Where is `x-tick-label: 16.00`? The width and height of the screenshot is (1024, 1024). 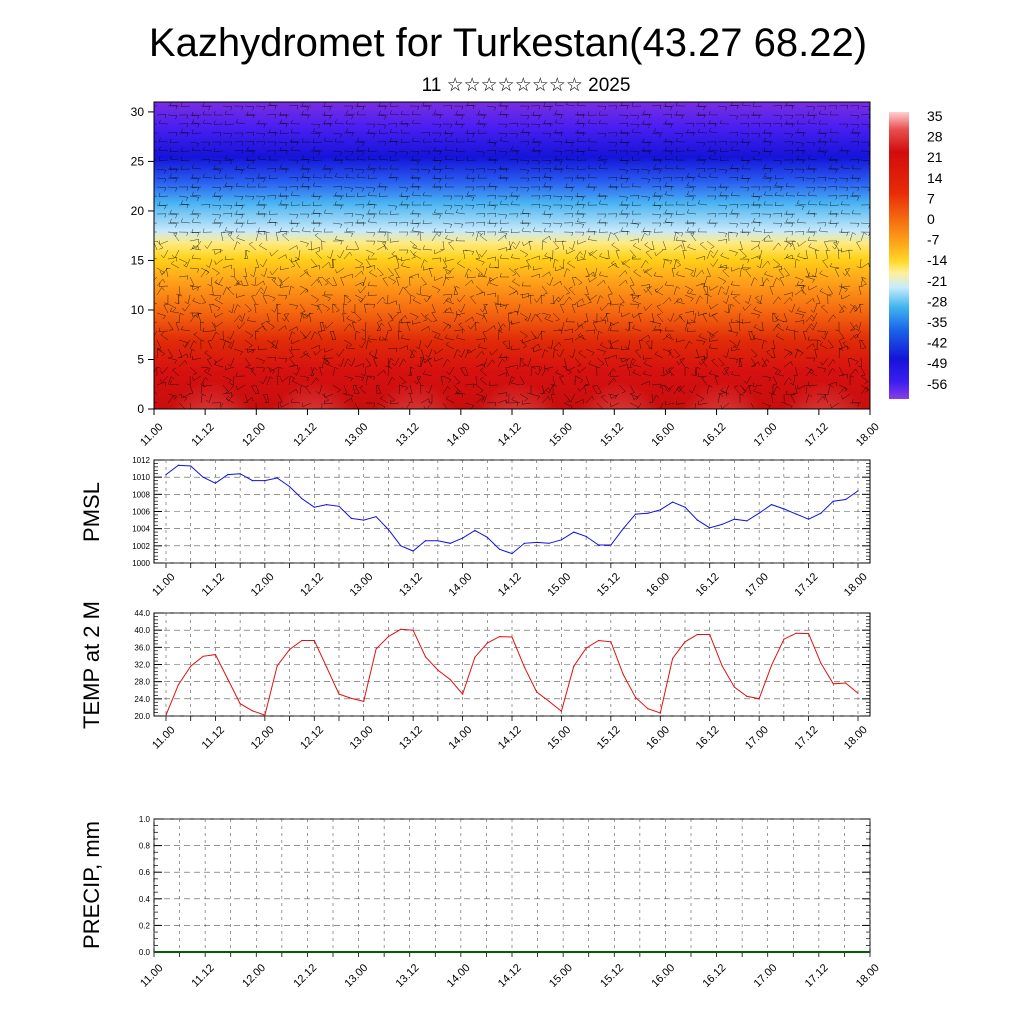 x-tick-label: 16.00 is located at coordinates (658, 585).